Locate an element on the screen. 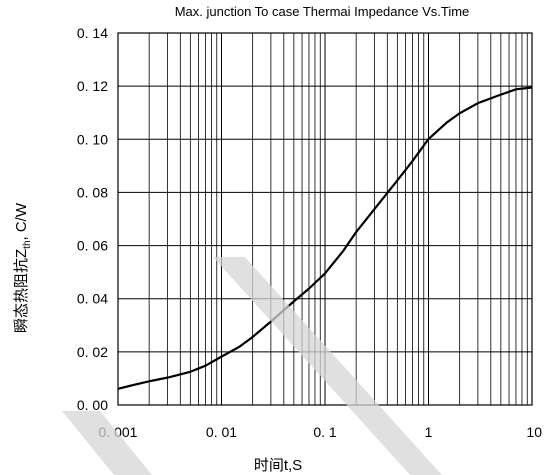  y-tick-label: 0. 02 is located at coordinates (92, 352).